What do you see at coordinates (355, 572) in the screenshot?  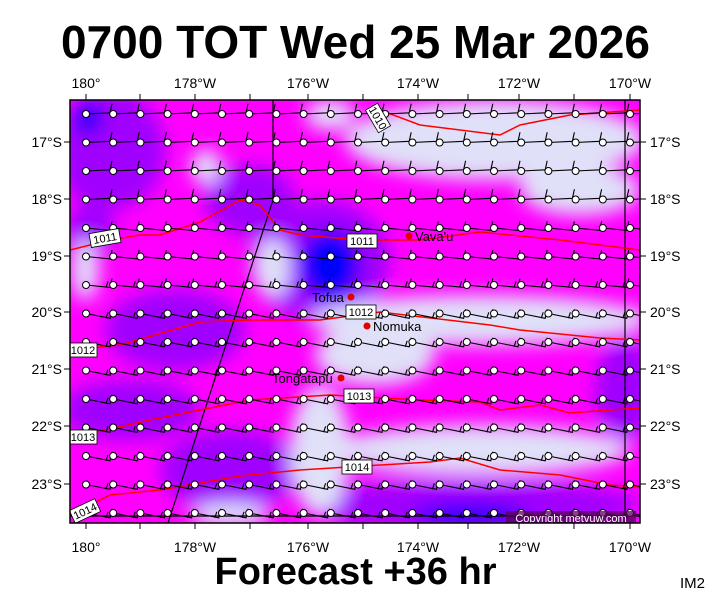 I see `forecast-label: Forecast +36 hr` at bounding box center [355, 572].